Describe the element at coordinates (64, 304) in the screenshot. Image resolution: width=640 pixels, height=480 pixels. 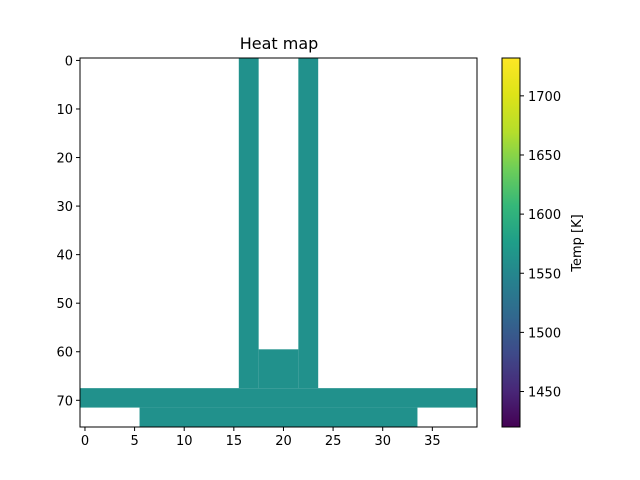
I see `y-tick-label: 50` at that location.